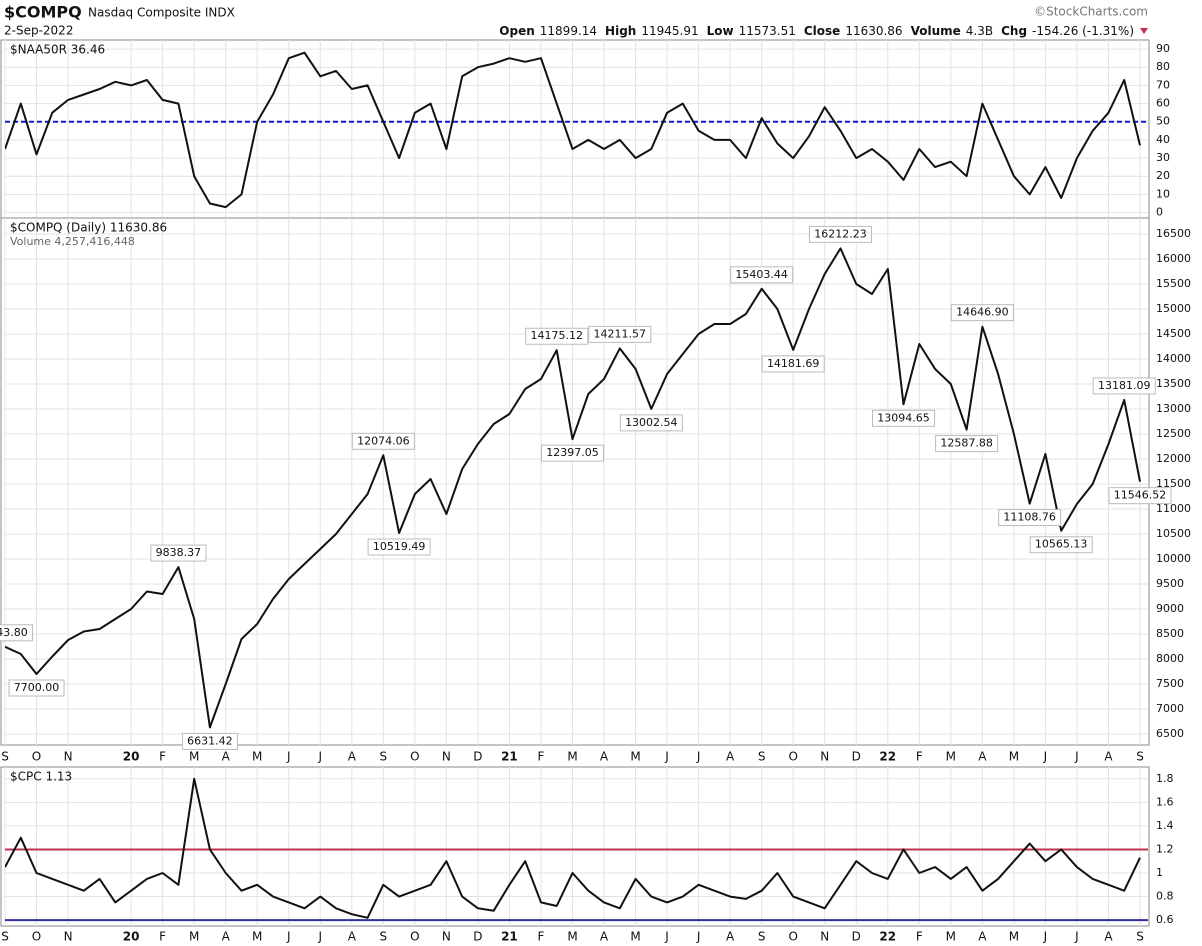  What do you see at coordinates (1124, 385) in the screenshot?
I see `value-label: 13181.09` at bounding box center [1124, 385].